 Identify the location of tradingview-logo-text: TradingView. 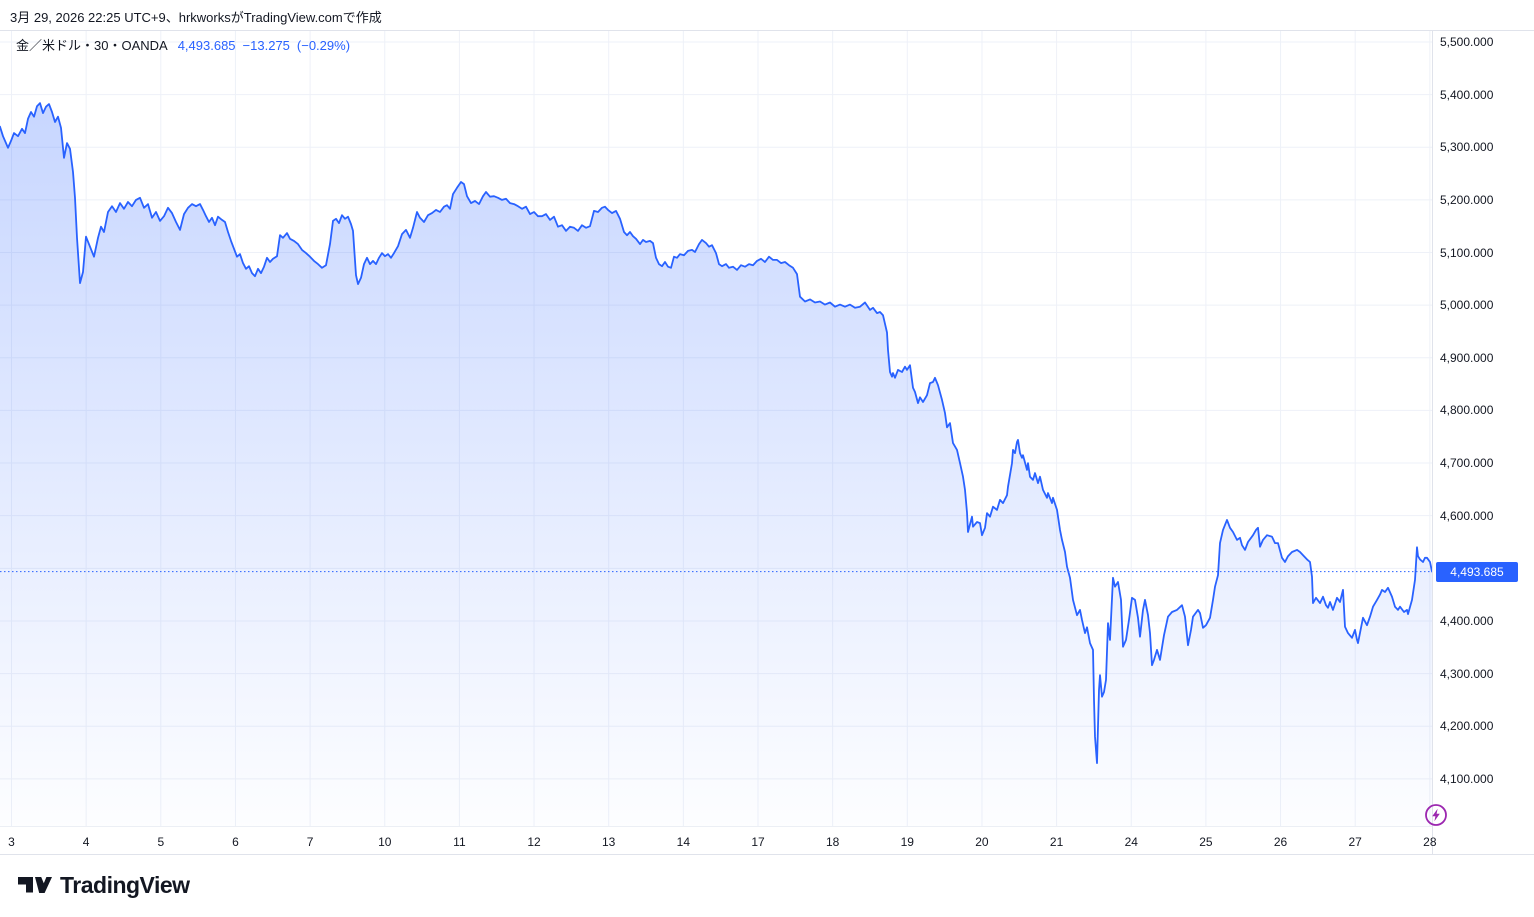
(125, 884).